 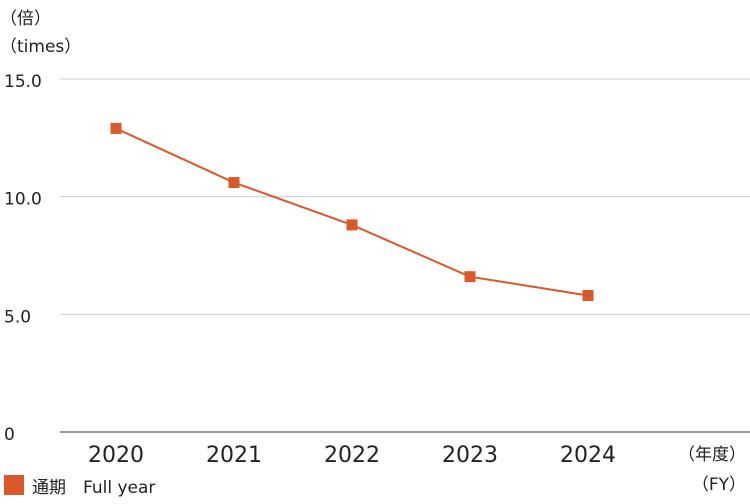 What do you see at coordinates (712, 455) in the screenshot?
I see `x-axis-label: （年度）` at bounding box center [712, 455].